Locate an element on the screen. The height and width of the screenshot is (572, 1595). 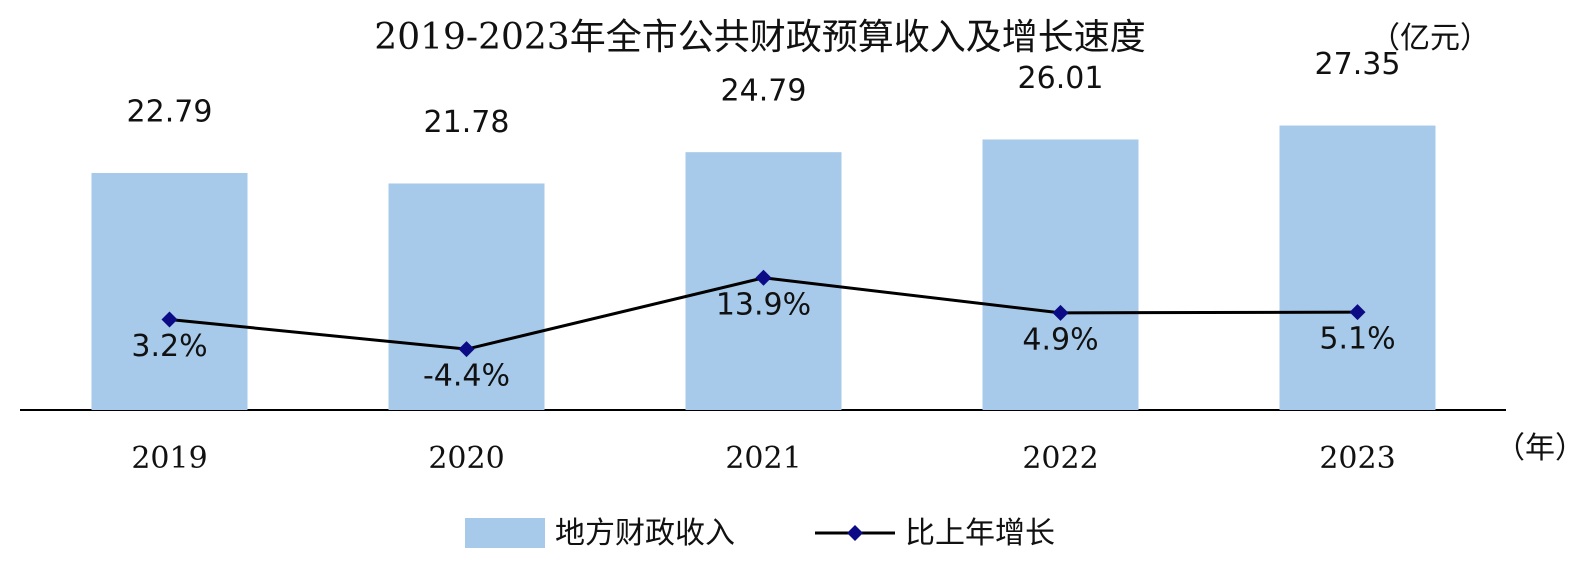
line-value-label: -4.4% is located at coordinates (466, 376).